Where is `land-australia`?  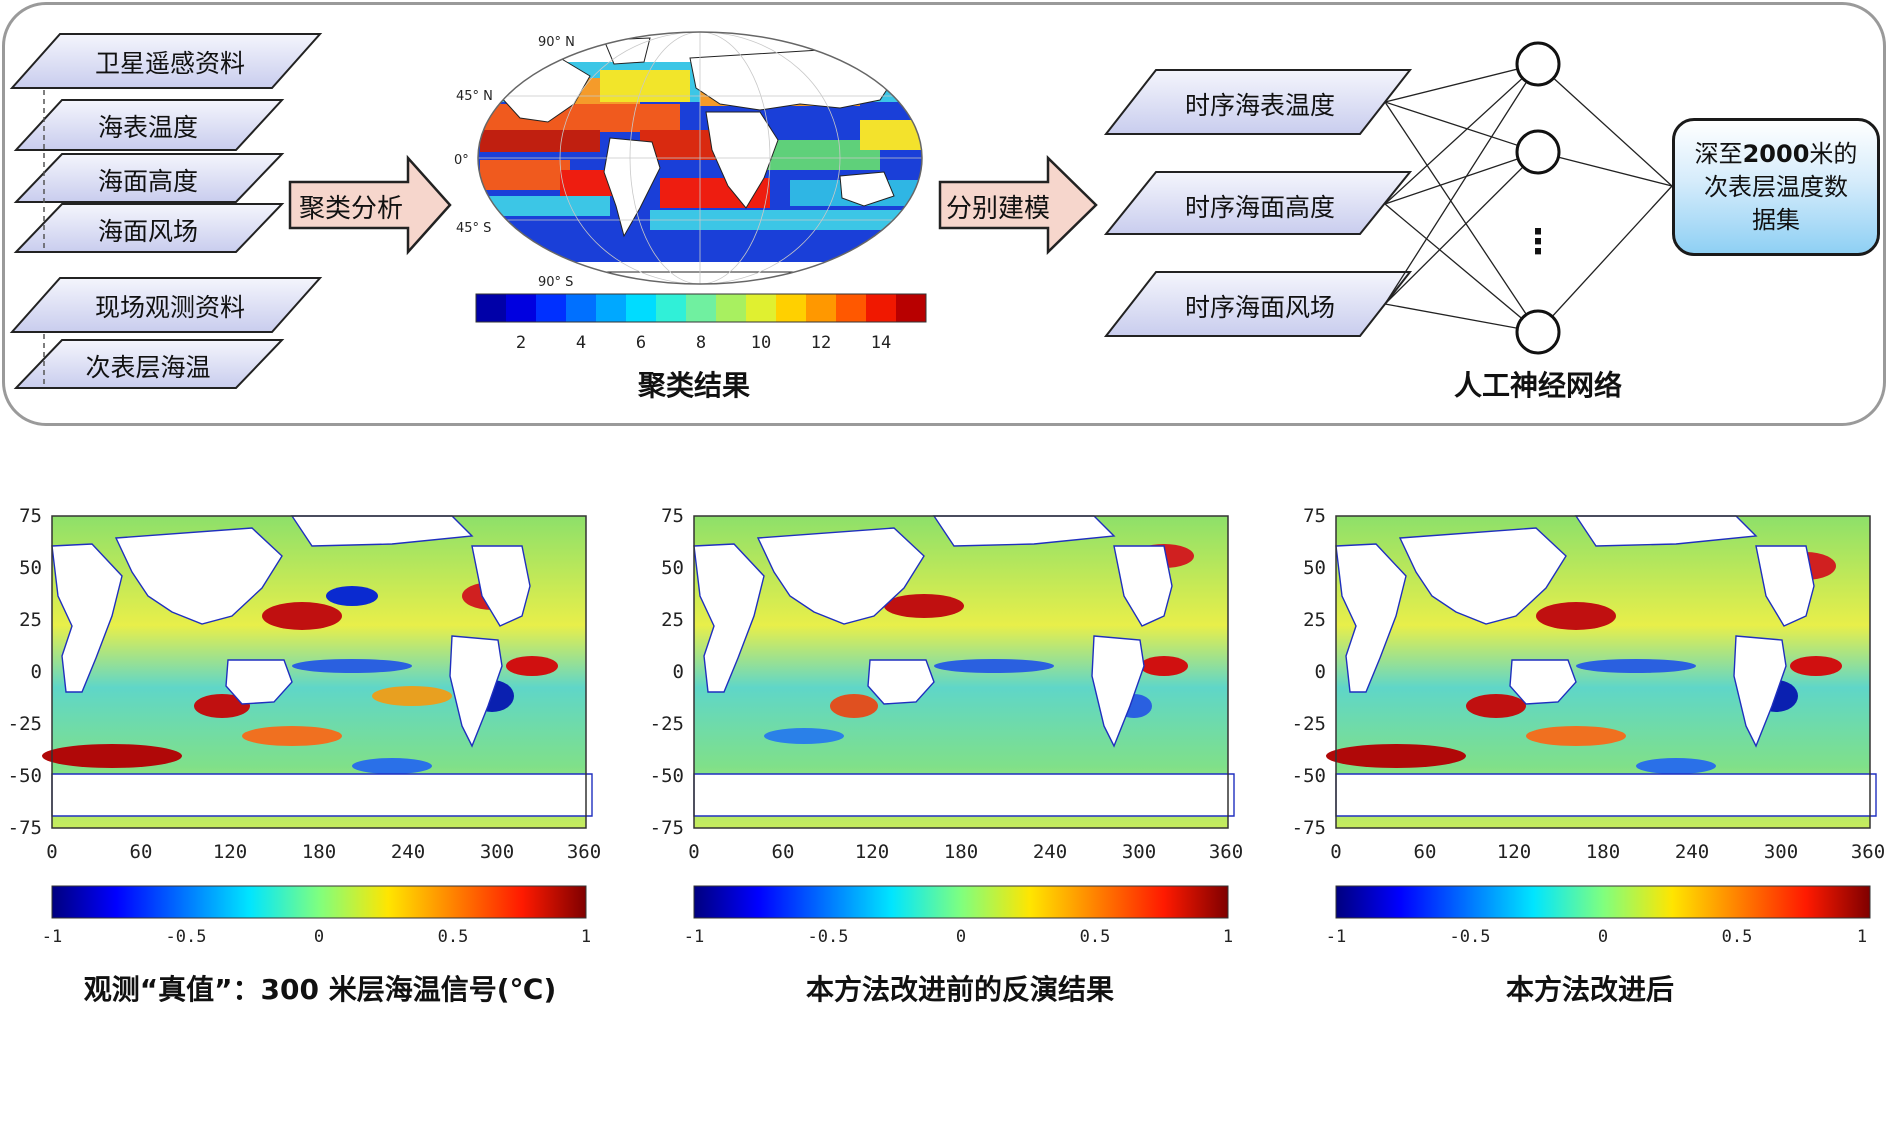 land-australia is located at coordinates (867, 189).